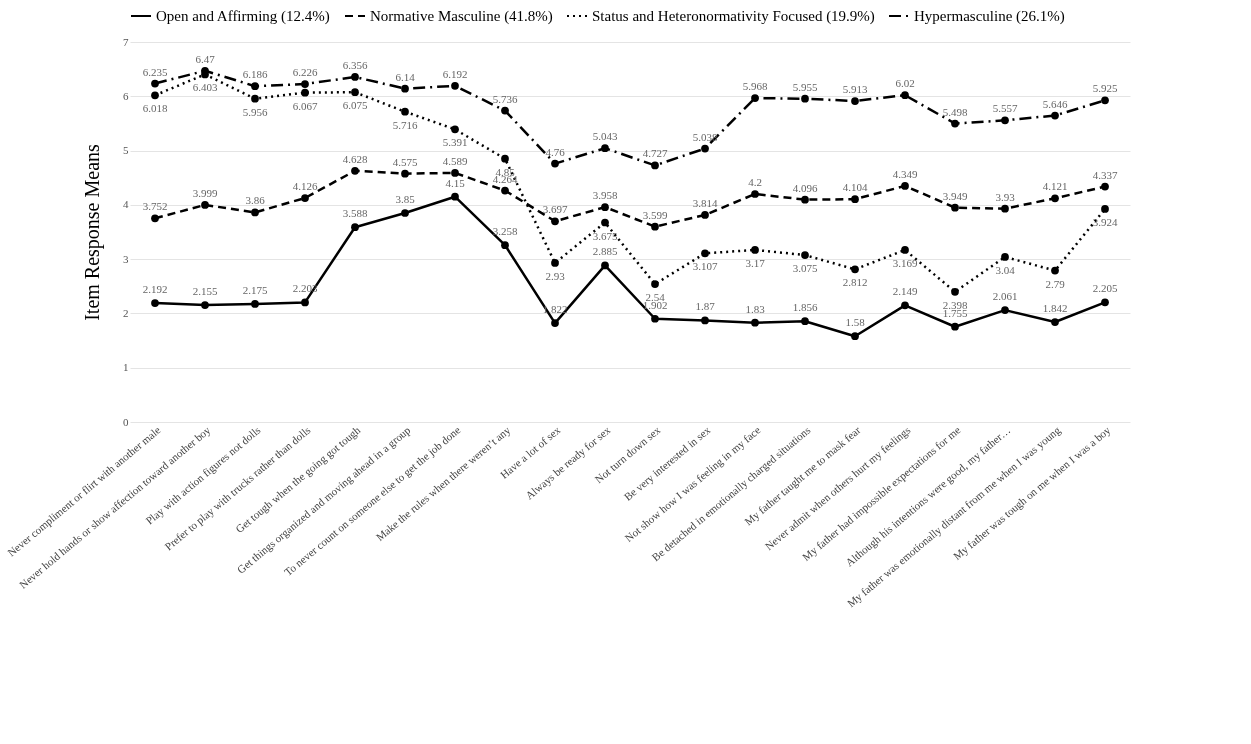 This screenshot has height=744, width=1251. What do you see at coordinates (605, 195) in the screenshot?
I see `data-label: 3.958` at bounding box center [605, 195].